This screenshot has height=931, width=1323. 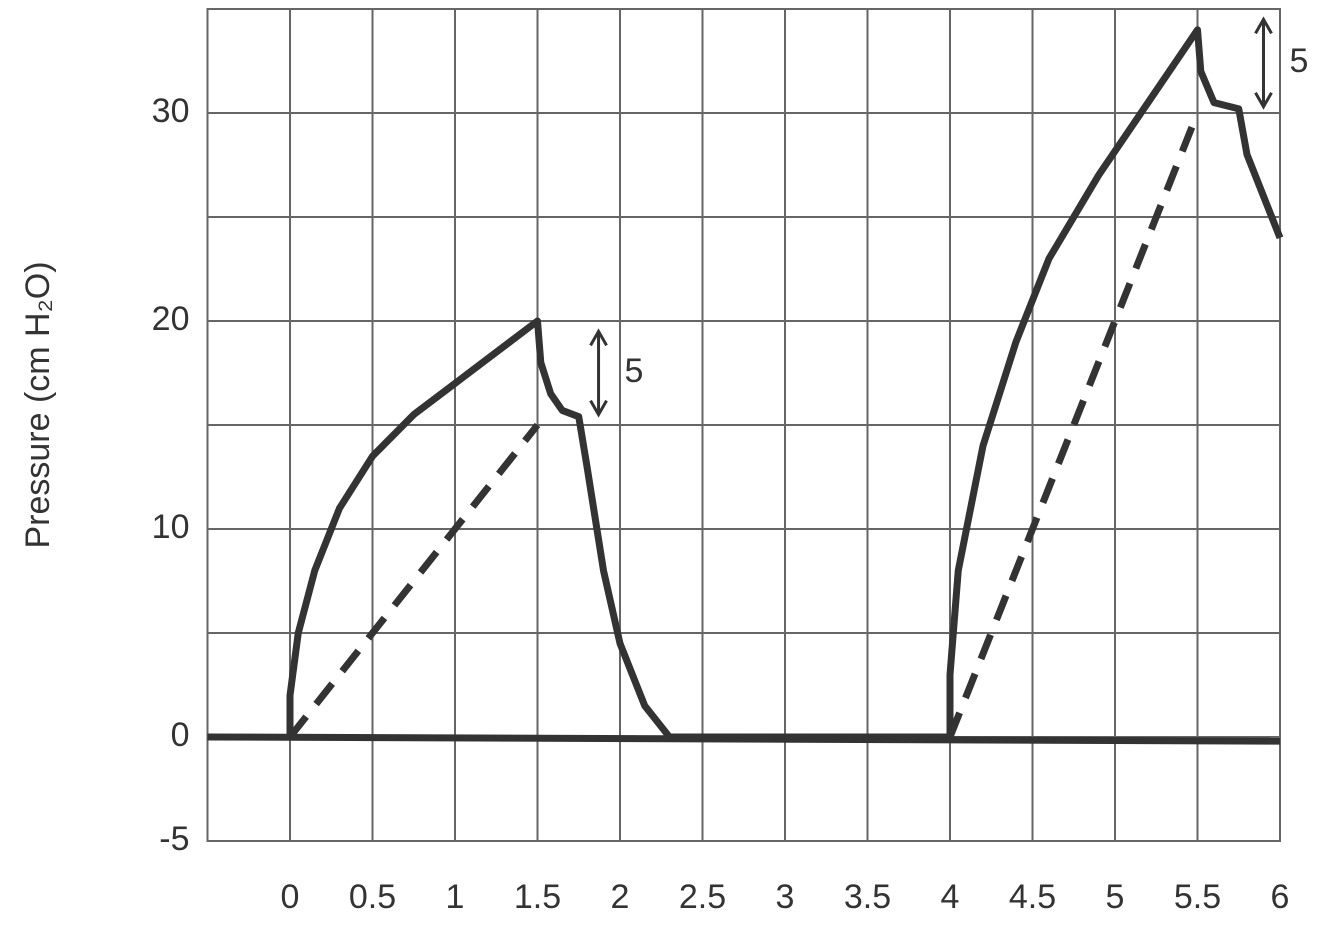 I want to click on x-tick-label: 0, so click(x=290, y=897).